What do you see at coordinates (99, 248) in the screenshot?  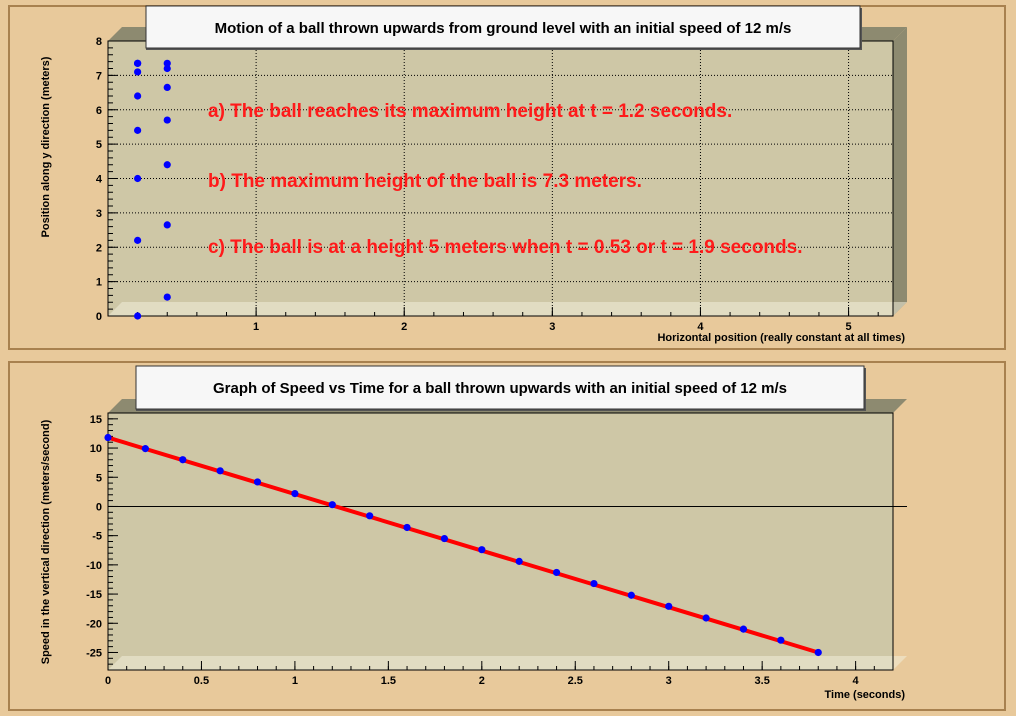 I see `top-y-tick-label: 2` at bounding box center [99, 248].